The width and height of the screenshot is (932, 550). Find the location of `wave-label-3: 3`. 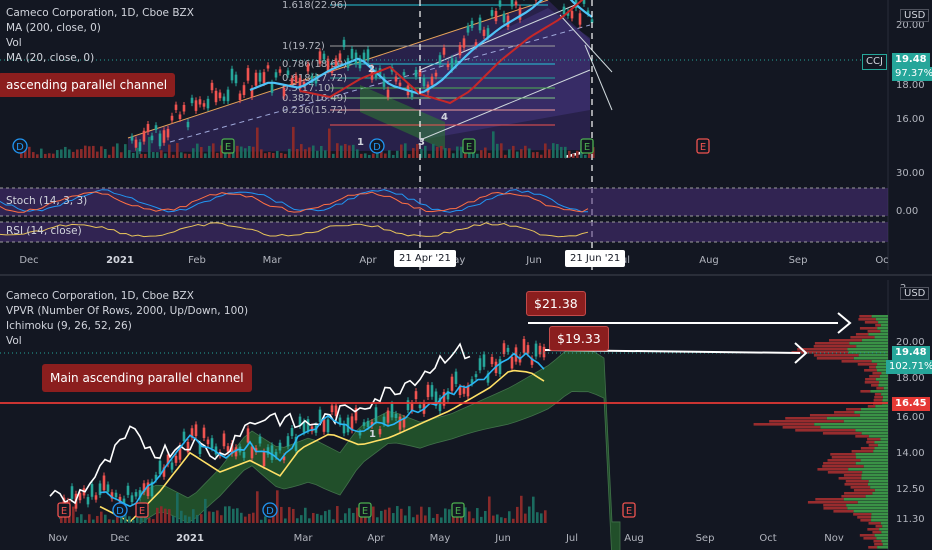

wave-label-3: 3 is located at coordinates (421, 142).